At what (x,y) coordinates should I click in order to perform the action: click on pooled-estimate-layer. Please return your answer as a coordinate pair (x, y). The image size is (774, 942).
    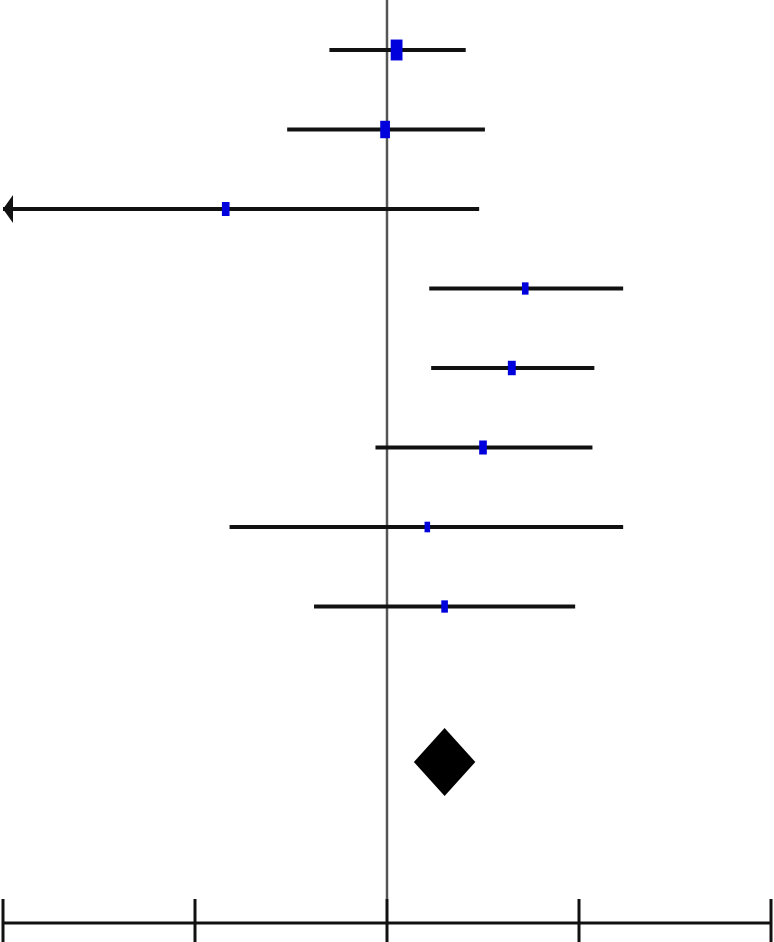
    Looking at the image, I should click on (444, 762).